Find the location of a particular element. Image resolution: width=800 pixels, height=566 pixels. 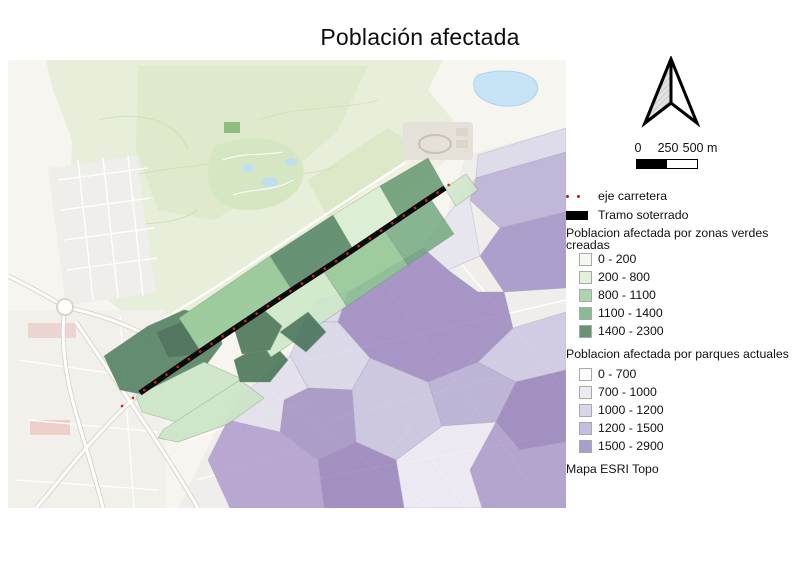

legend-class-row: 1400 - 2300 is located at coordinates (681, 331).